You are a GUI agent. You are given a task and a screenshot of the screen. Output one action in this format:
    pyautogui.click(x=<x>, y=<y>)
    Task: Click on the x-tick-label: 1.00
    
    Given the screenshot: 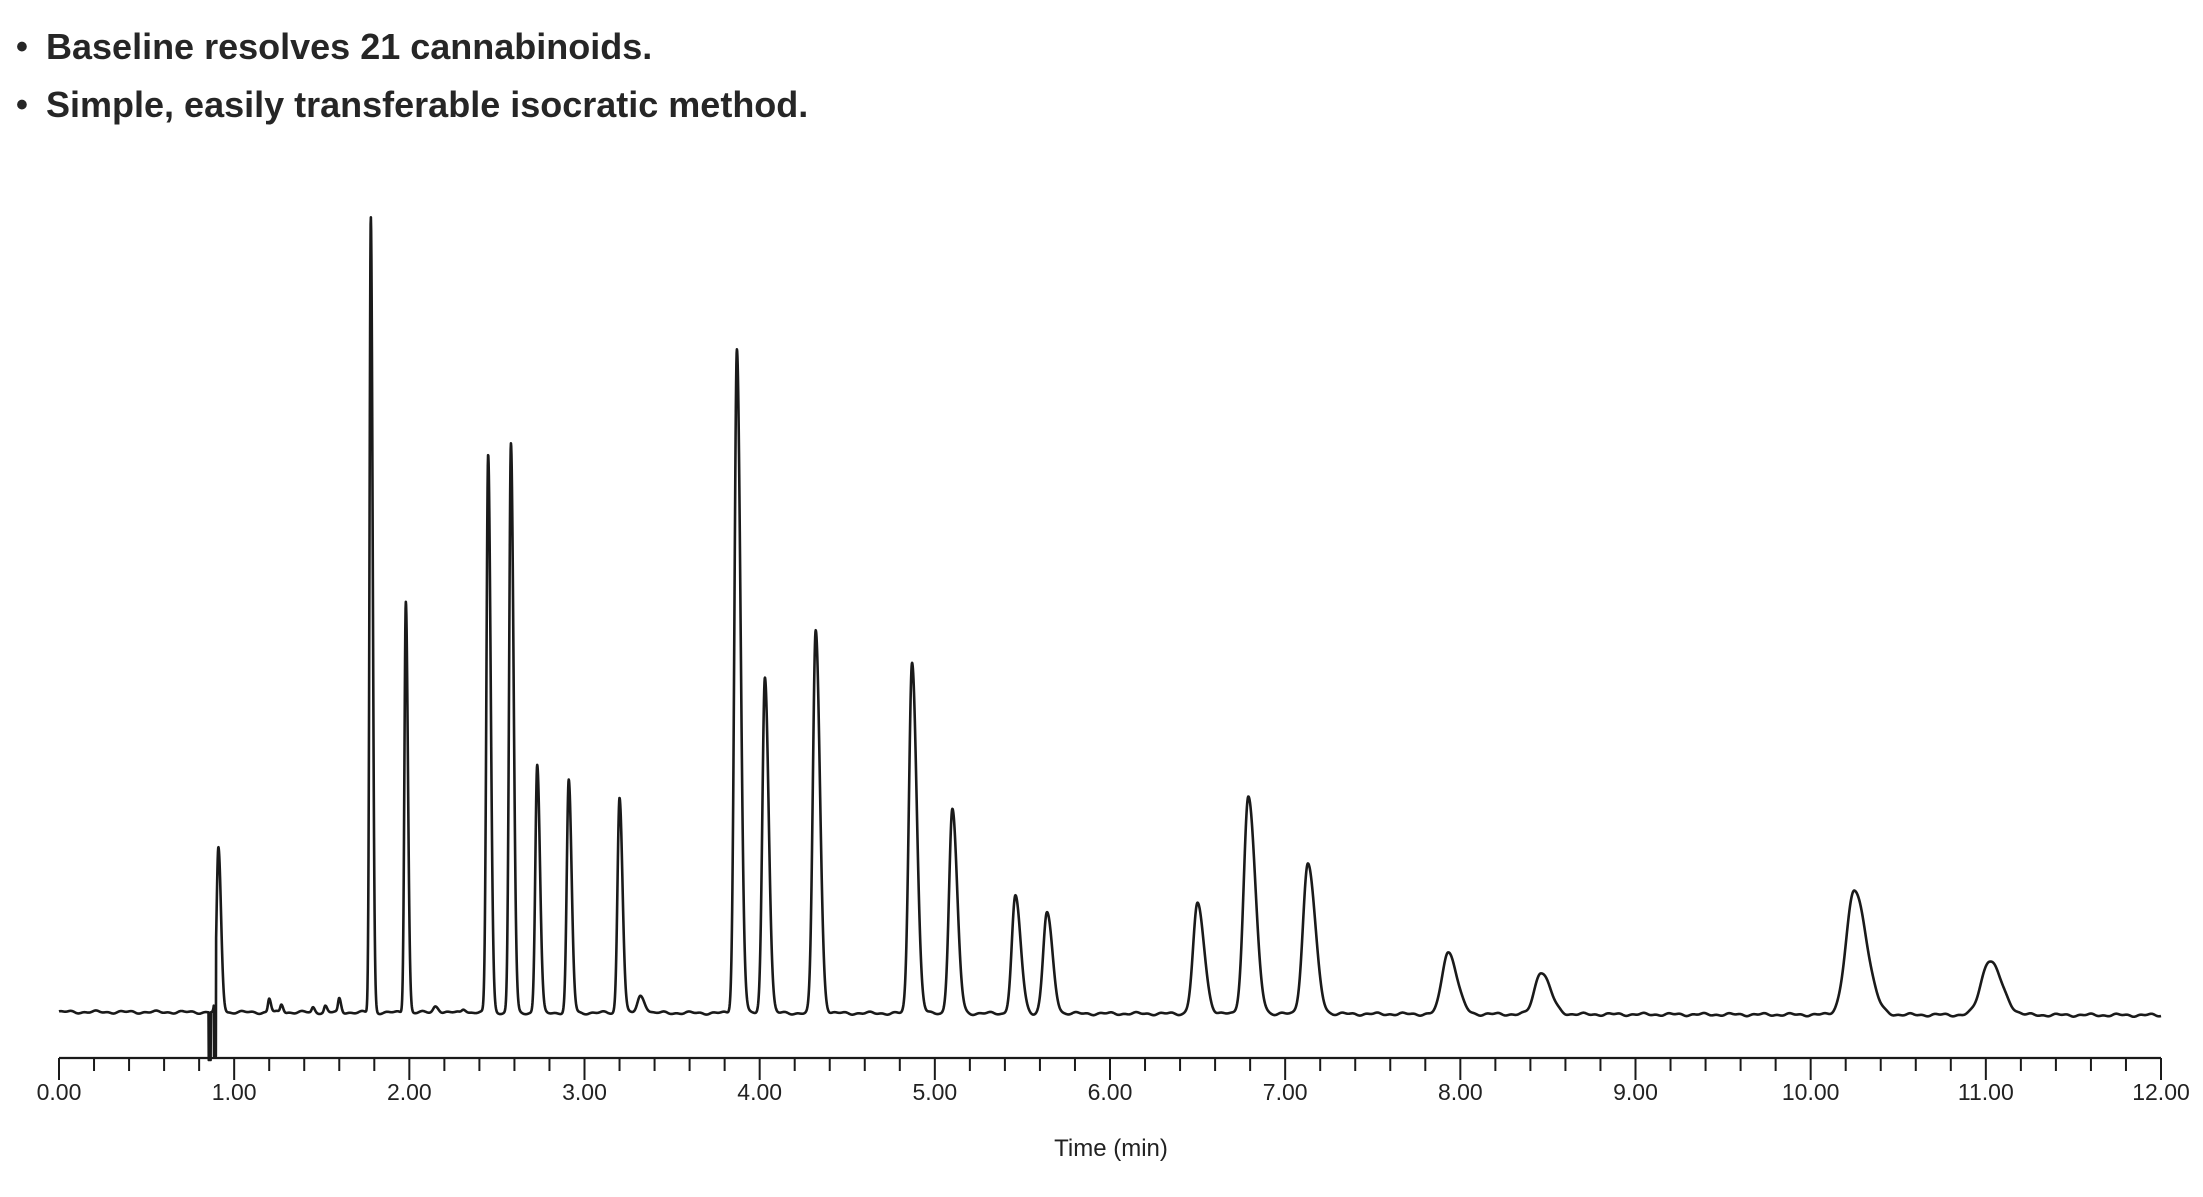 What is the action you would take?
    pyautogui.click(x=234, y=1092)
    